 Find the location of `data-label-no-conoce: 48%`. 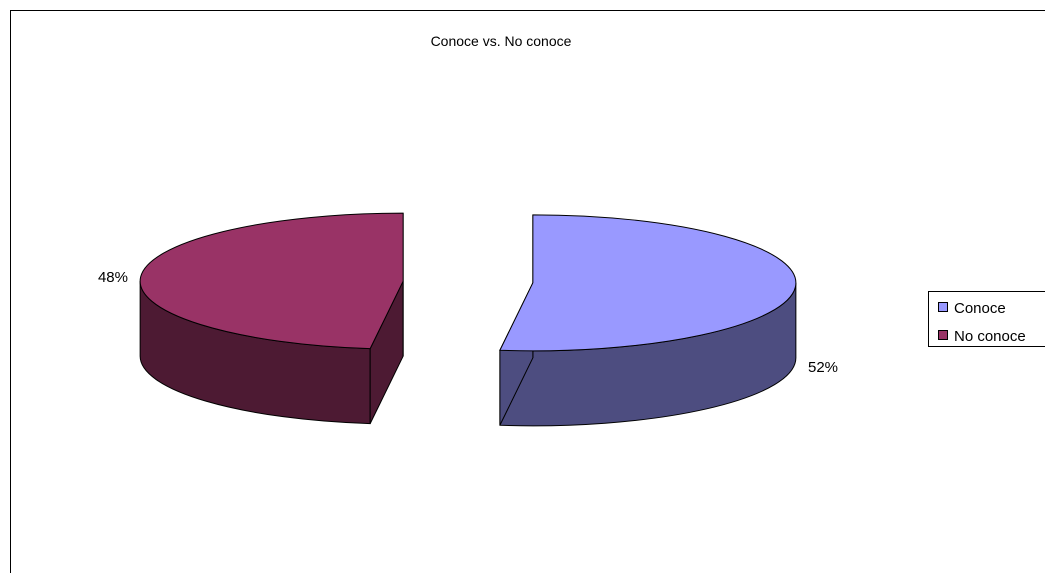

data-label-no-conoce: 48% is located at coordinates (113, 277).